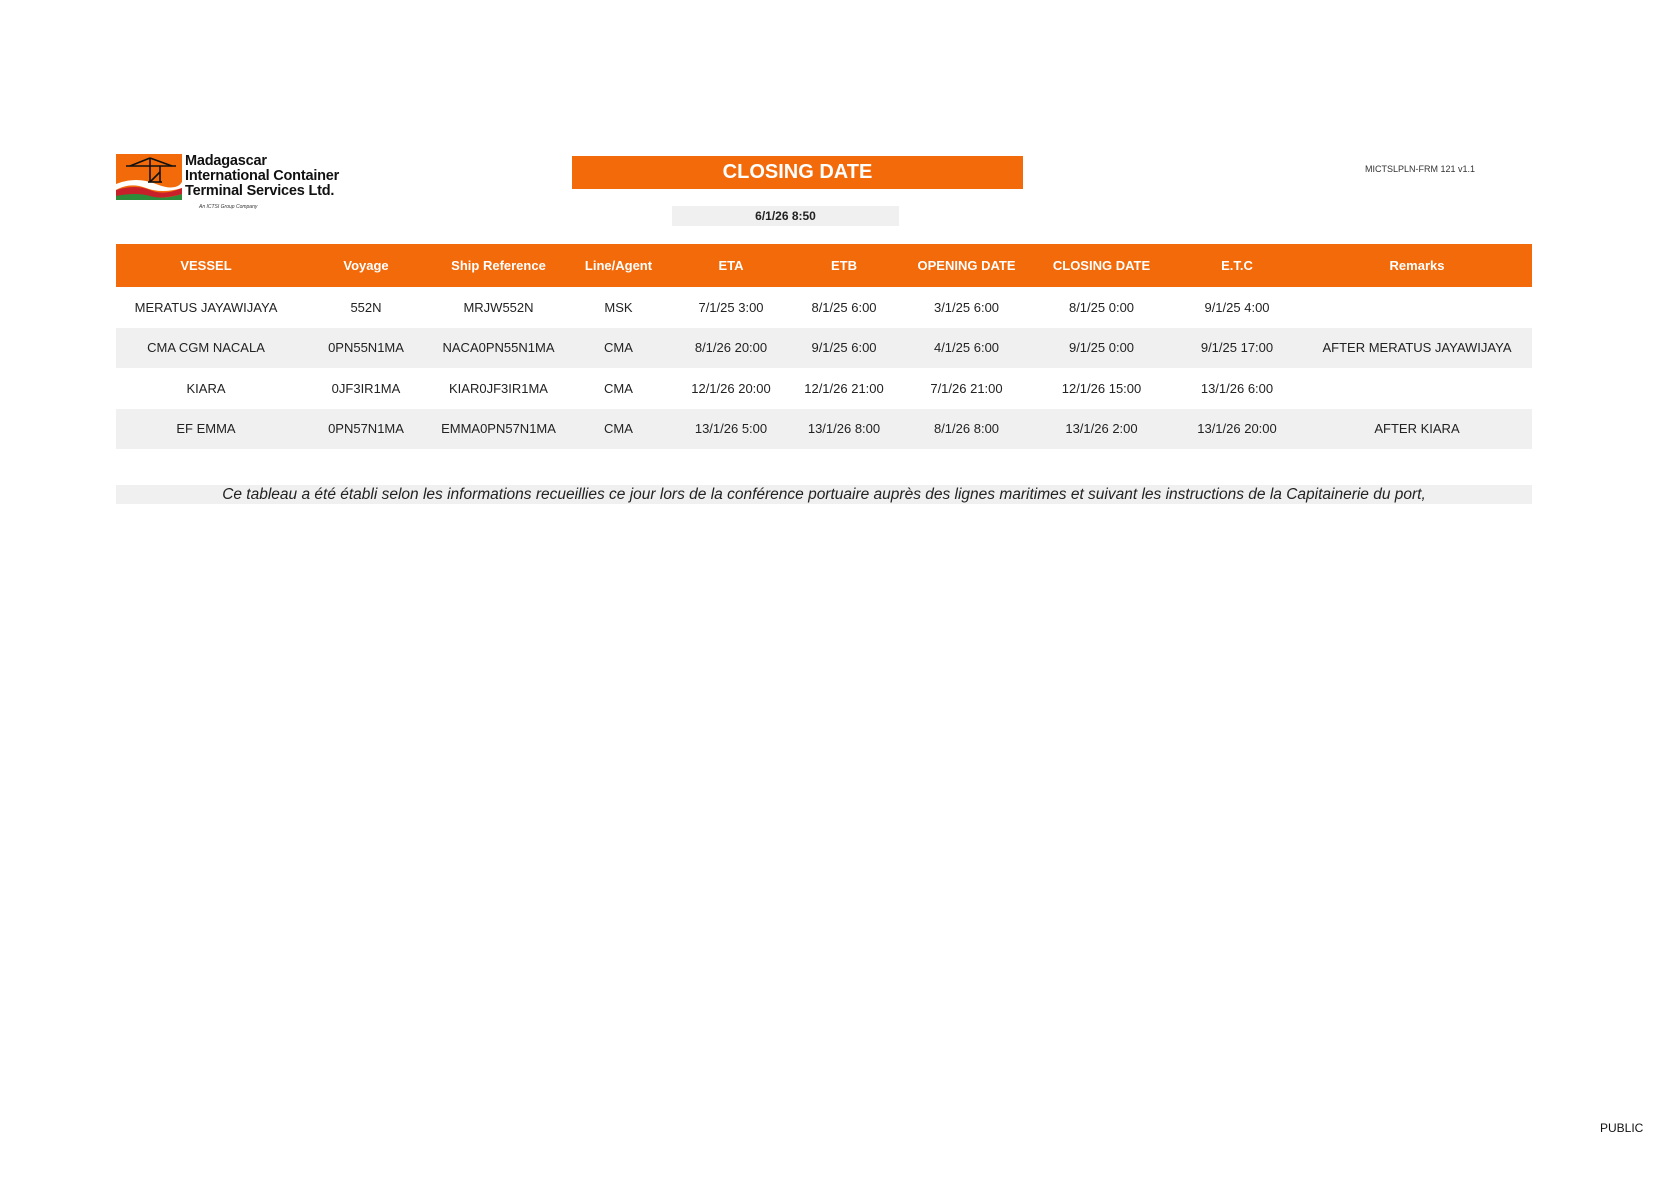 This screenshot has height=1177, width=1669. I want to click on column-header-etb: ETB, so click(844, 265).